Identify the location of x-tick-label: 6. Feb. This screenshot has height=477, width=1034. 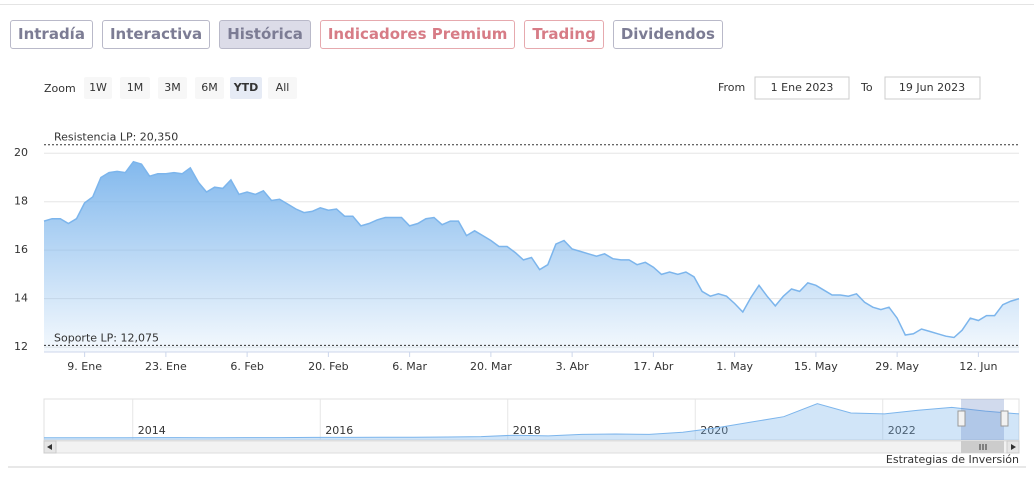
(246, 366).